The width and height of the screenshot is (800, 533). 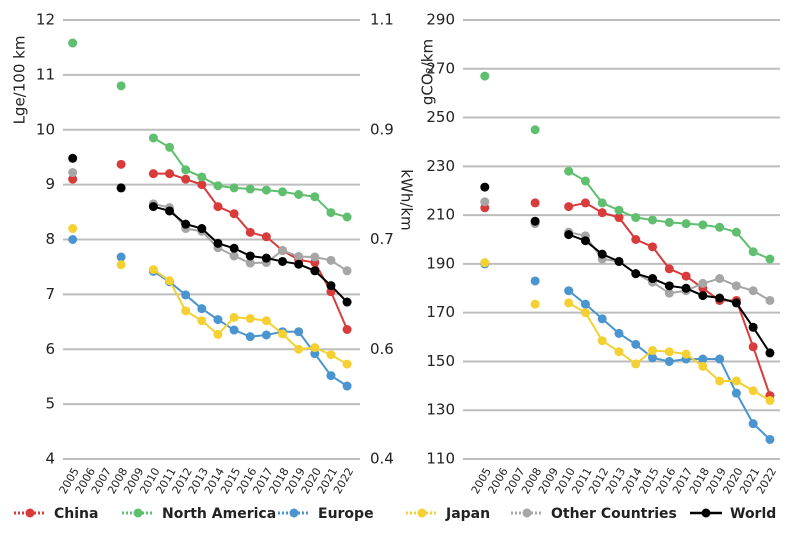 What do you see at coordinates (250, 328) in the screenshot?
I see `series-line` at bounding box center [250, 328].